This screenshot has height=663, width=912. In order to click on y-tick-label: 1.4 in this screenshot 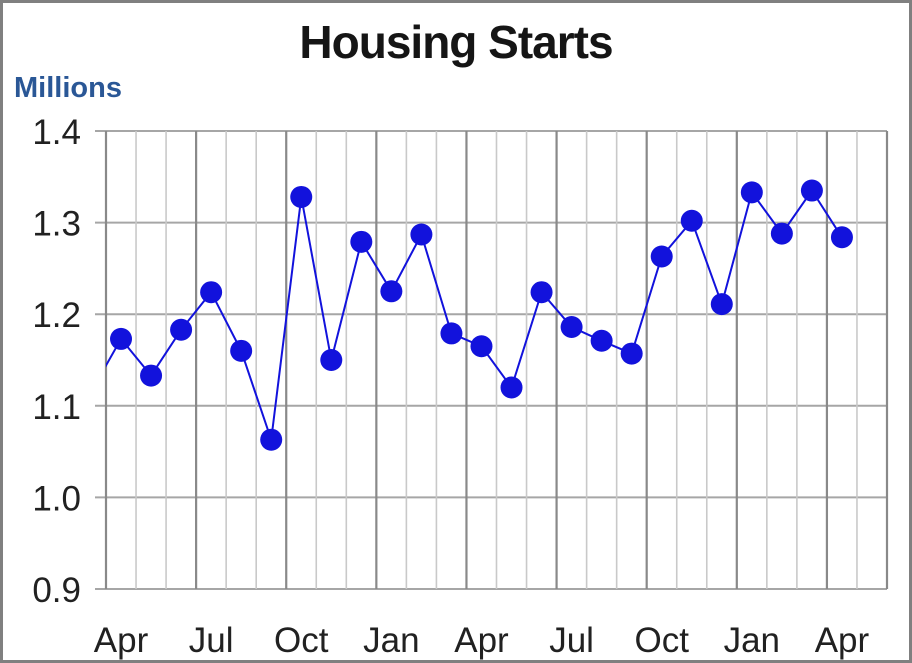, I will do `click(56, 132)`.